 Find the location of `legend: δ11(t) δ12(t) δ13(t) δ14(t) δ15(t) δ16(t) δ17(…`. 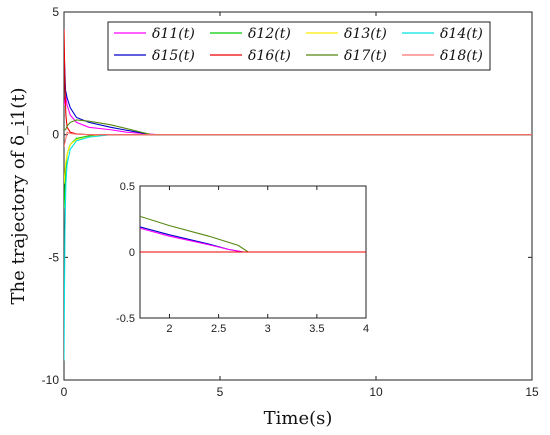

legend: δ11(t) δ12(t) δ13(t) δ14(t) δ15(t) δ16(t) δ17(… is located at coordinates (299, 46).